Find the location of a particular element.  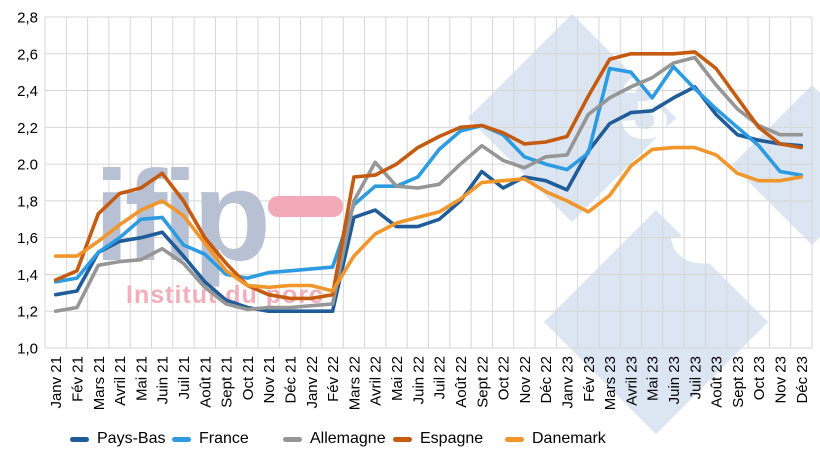

x-tick-label: Juil 21 is located at coordinates (184, 377).